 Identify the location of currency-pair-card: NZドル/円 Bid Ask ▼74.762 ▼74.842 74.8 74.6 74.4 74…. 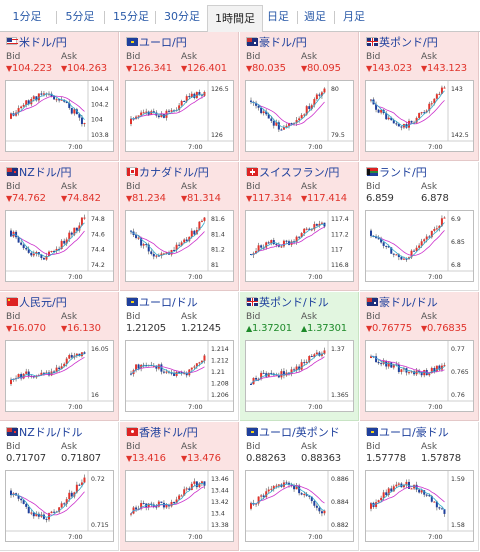
(59, 226).